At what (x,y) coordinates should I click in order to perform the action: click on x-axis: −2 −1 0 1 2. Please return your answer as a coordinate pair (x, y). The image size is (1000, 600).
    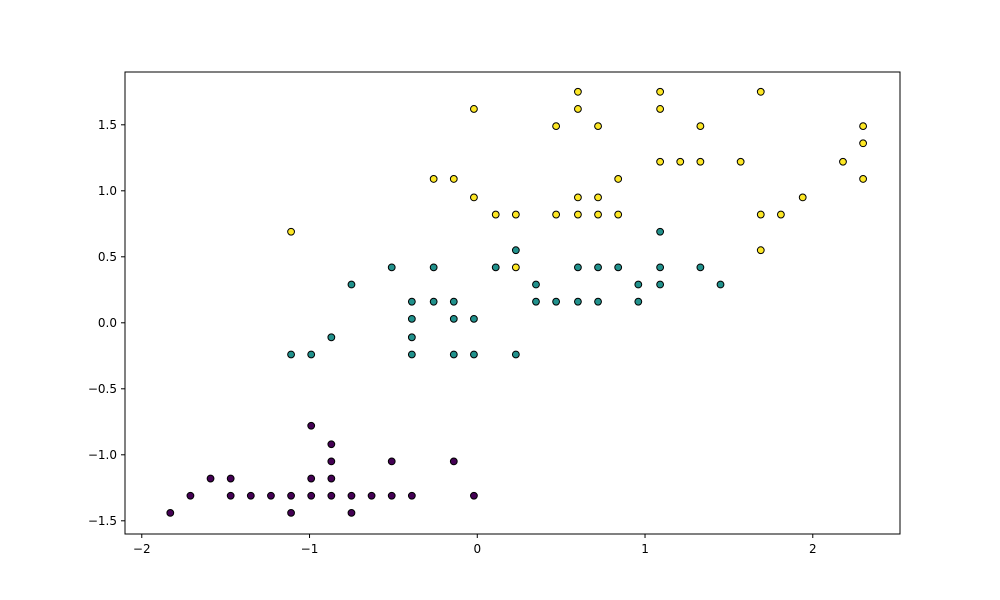
    Looking at the image, I should click on (475, 545).